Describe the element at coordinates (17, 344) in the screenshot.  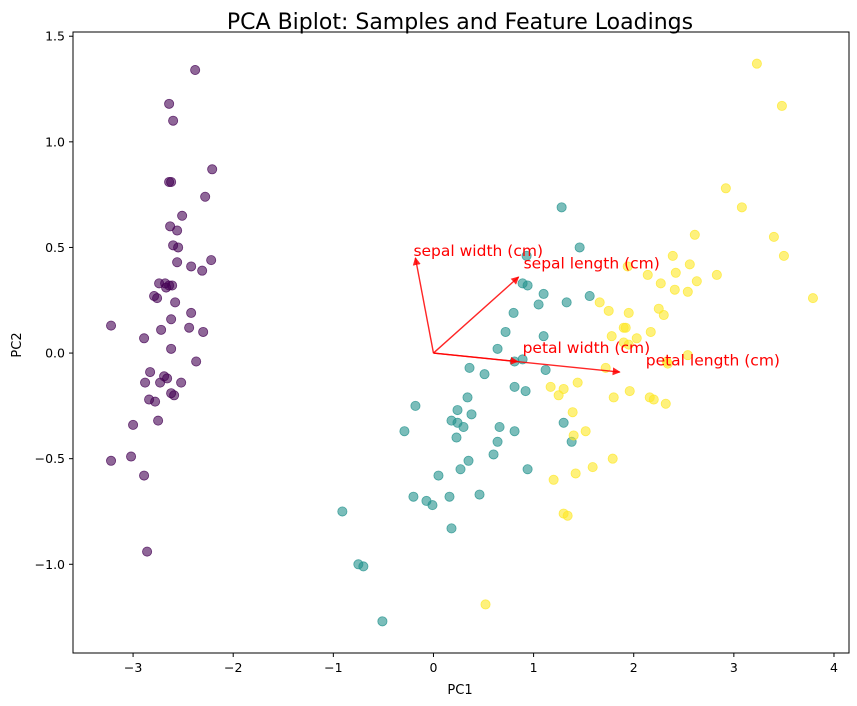
I see `y-axis-label: PC2` at that location.